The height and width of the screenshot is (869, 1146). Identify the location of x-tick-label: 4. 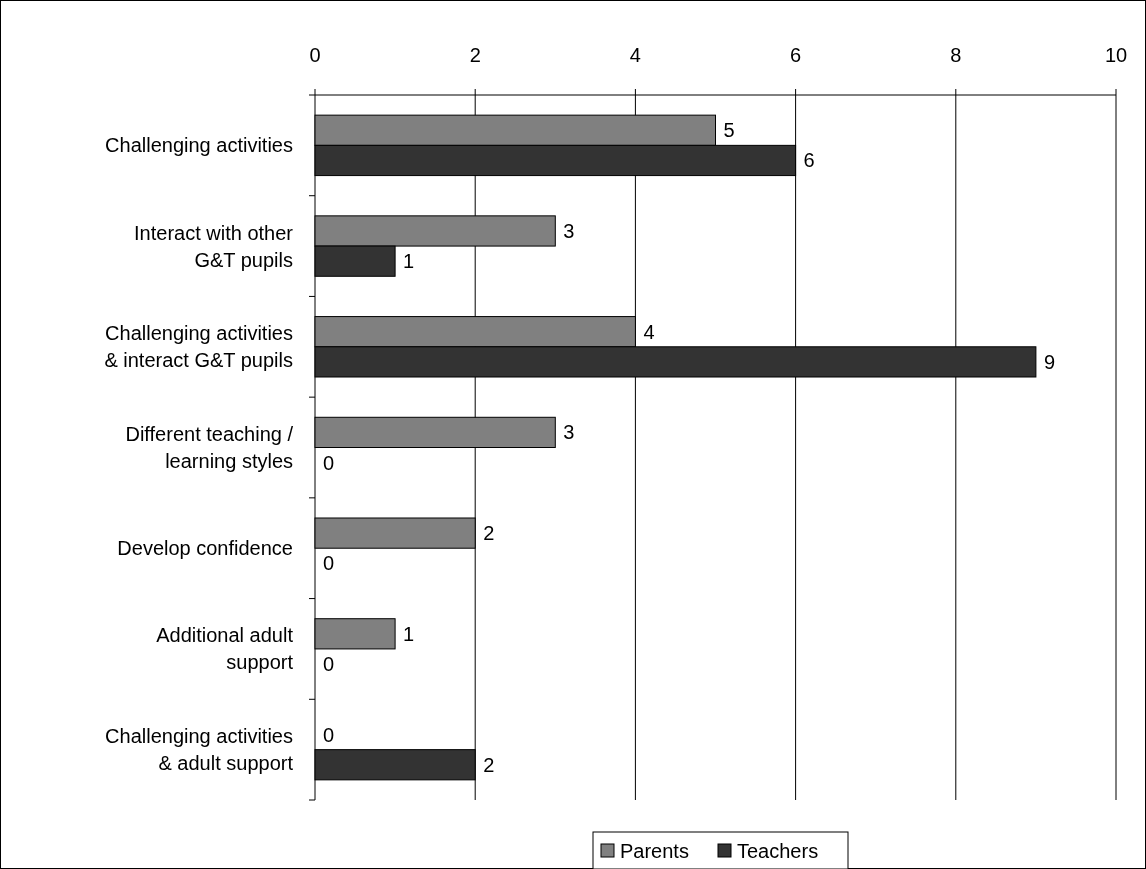
(635, 55).